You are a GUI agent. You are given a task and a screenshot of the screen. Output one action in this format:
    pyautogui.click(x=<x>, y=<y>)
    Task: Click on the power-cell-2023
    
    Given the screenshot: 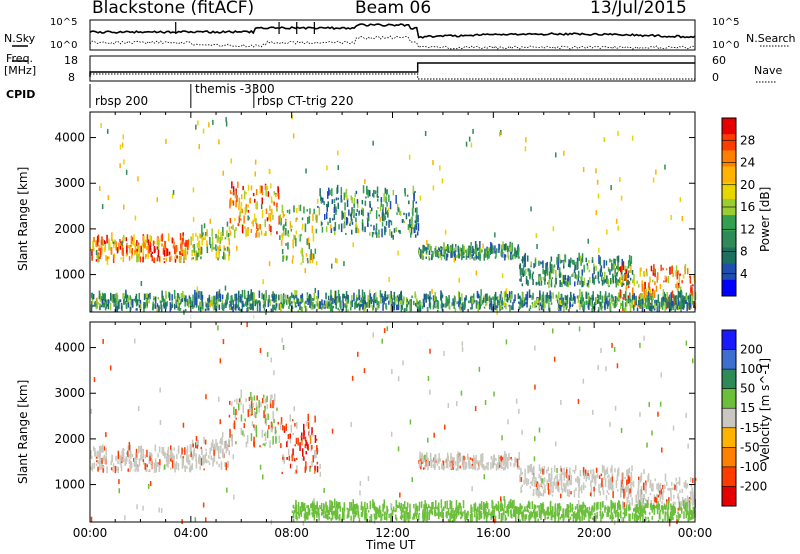 What is the action you would take?
    pyautogui.click(x=91, y=295)
    